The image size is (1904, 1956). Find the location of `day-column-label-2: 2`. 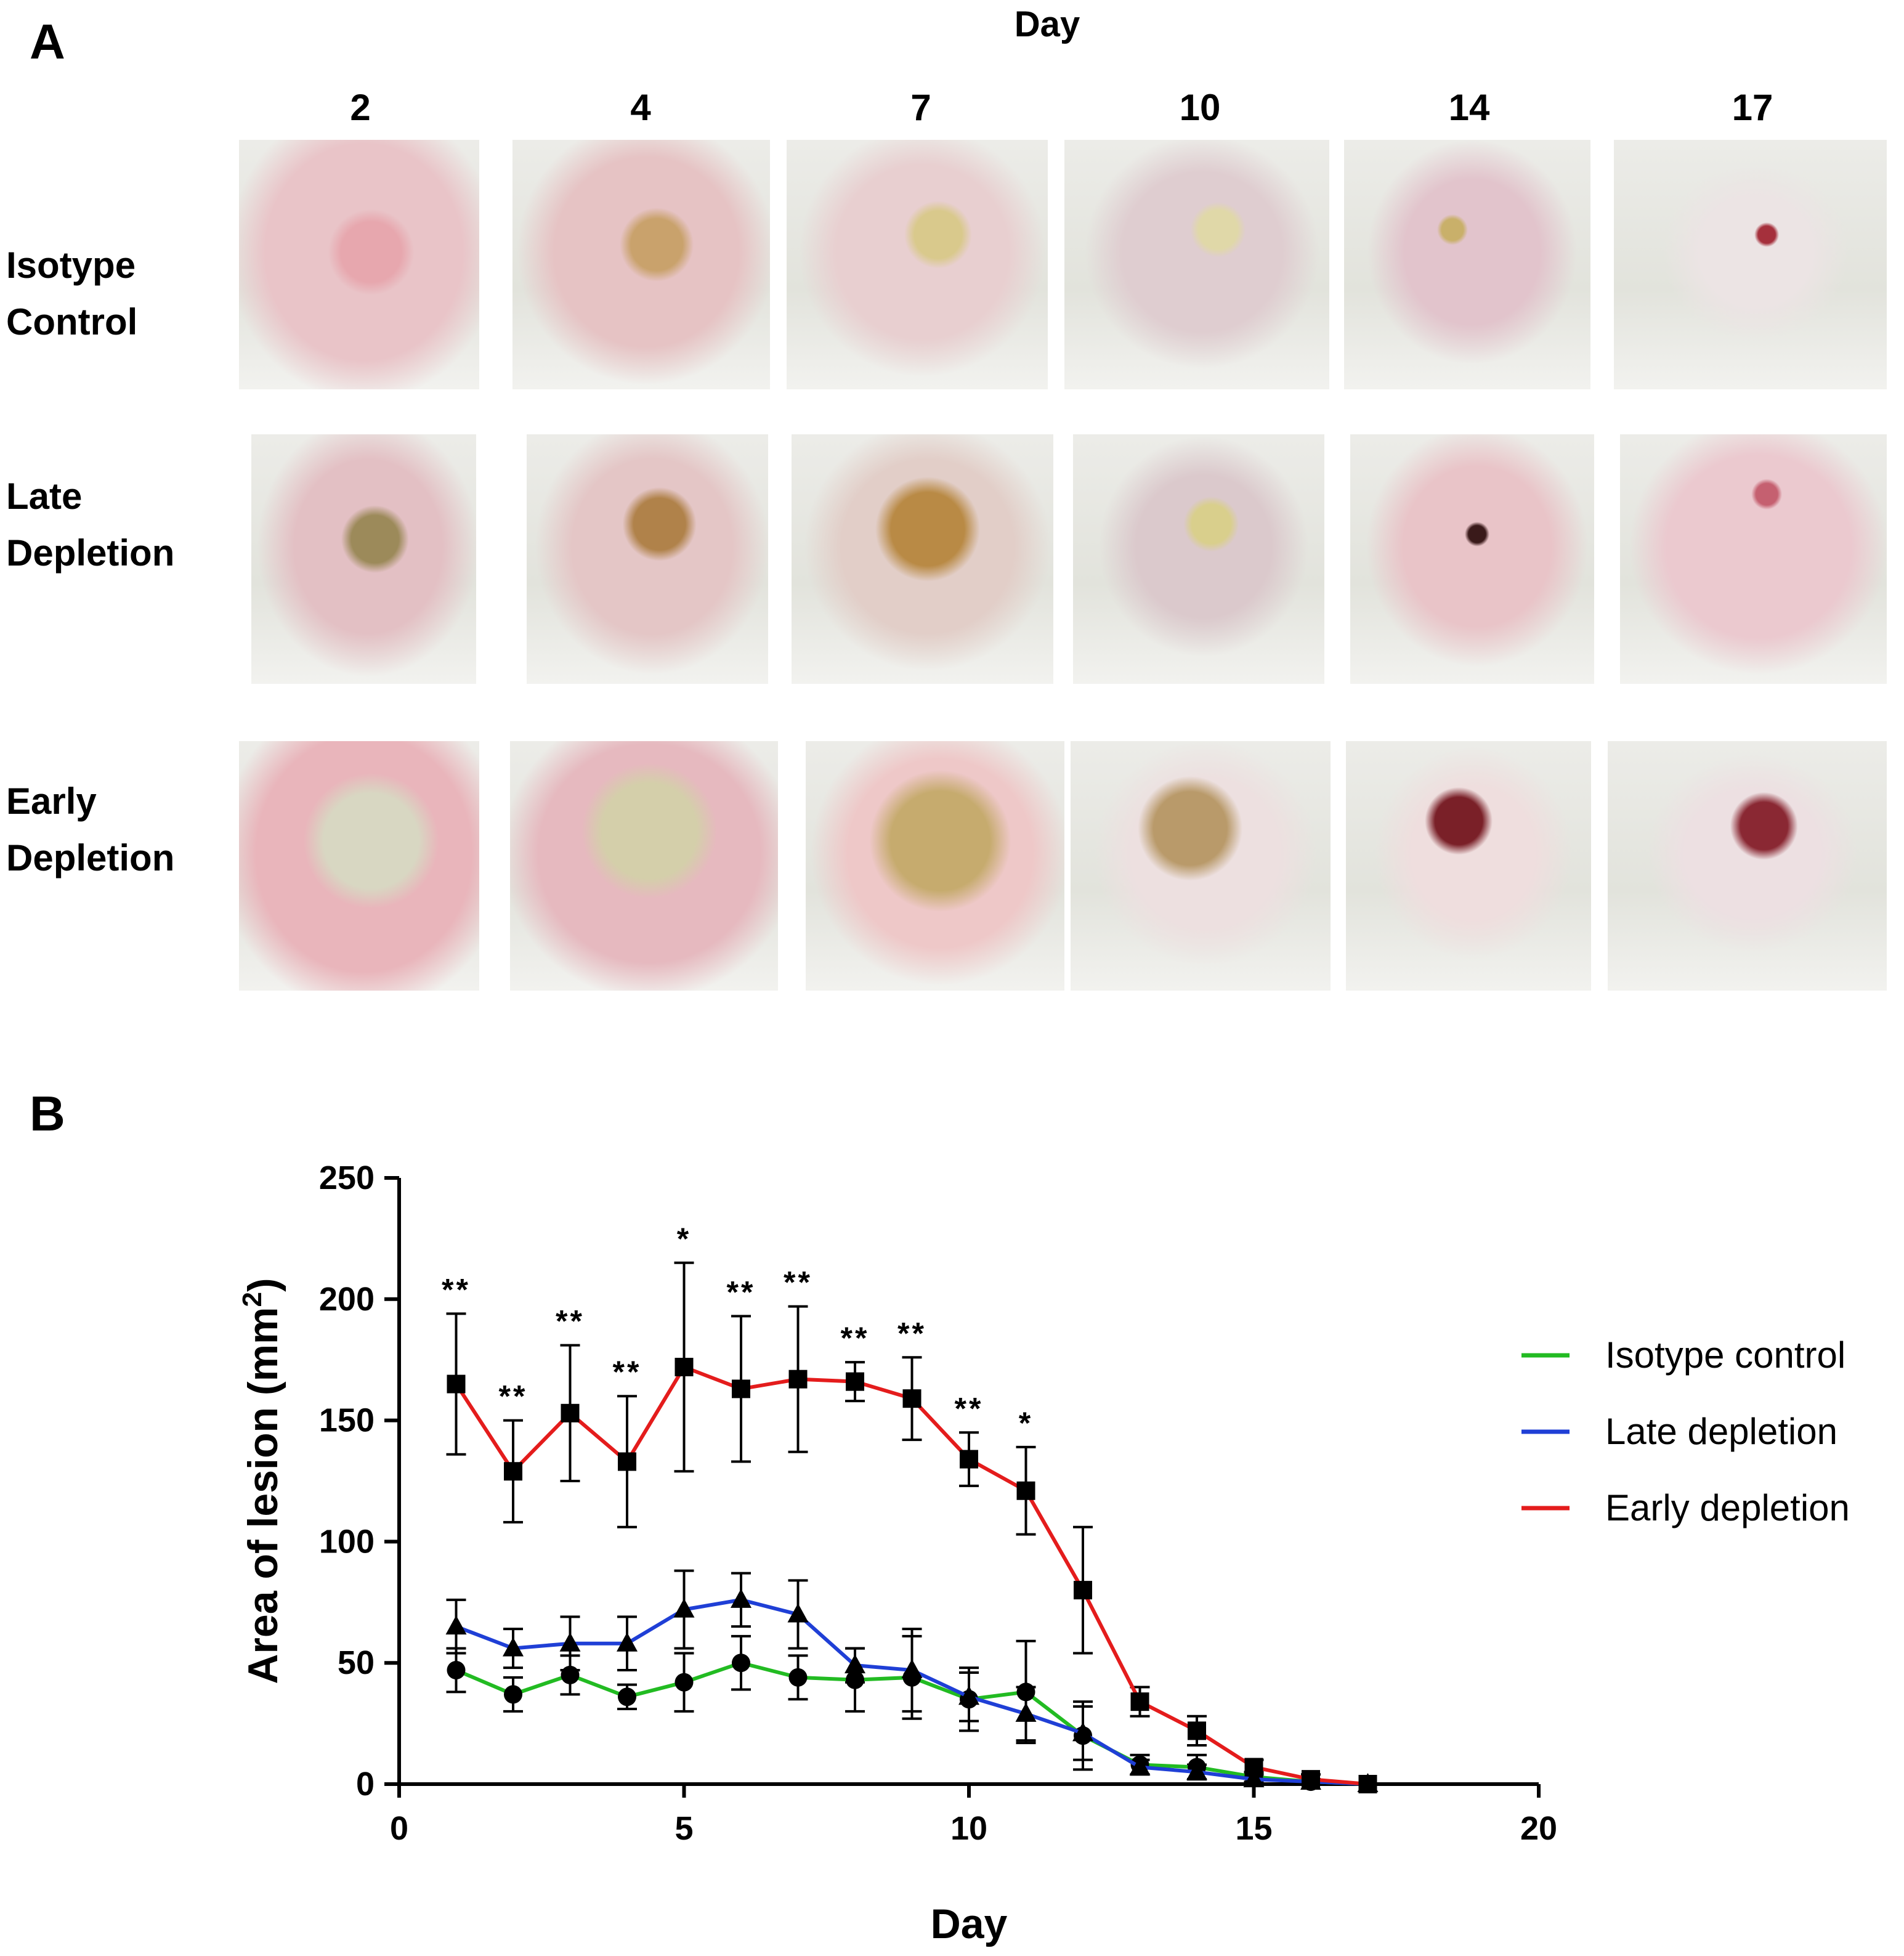

day-column-label-2: 2 is located at coordinates (360, 107).